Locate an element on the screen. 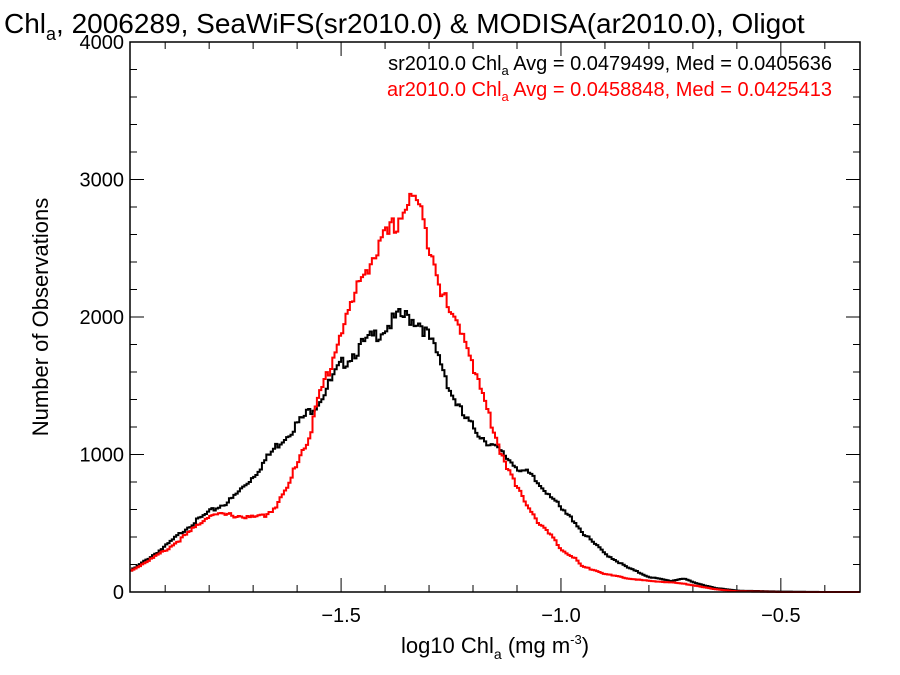 Image resolution: width=900 pixels, height=675 pixels. x-axis-label: log10 Chla (mg m-3) is located at coordinates (495, 647).